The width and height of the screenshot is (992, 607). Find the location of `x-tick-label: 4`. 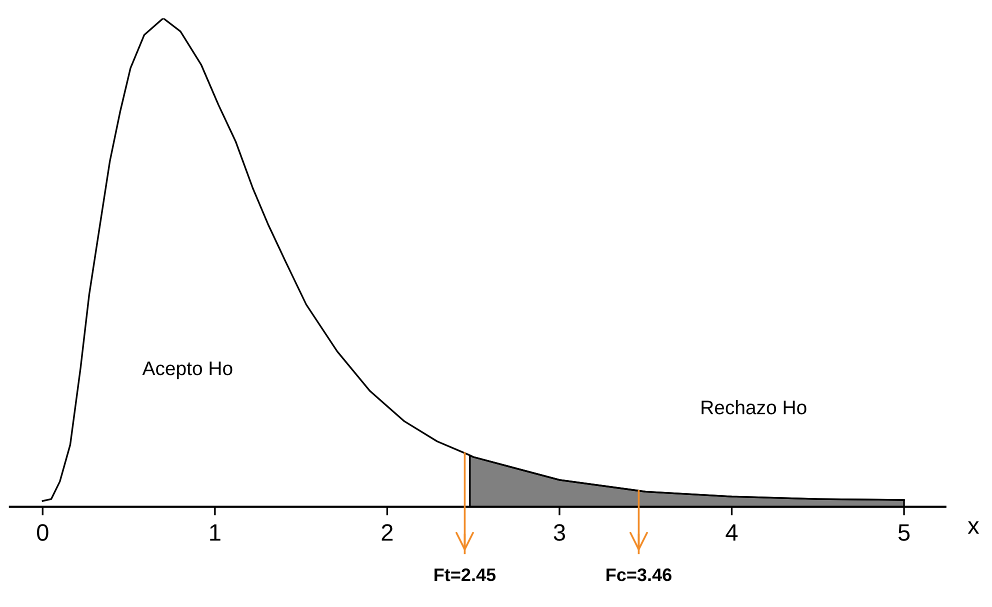

x-tick-label: 4 is located at coordinates (732, 532).